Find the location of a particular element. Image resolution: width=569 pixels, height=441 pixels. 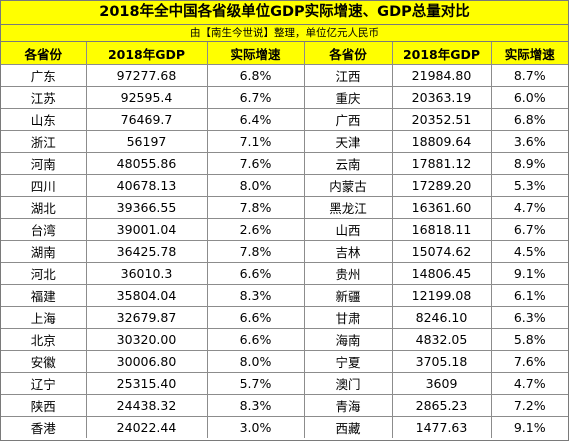

growth-right-cell: 5.8% is located at coordinates (529, 339).